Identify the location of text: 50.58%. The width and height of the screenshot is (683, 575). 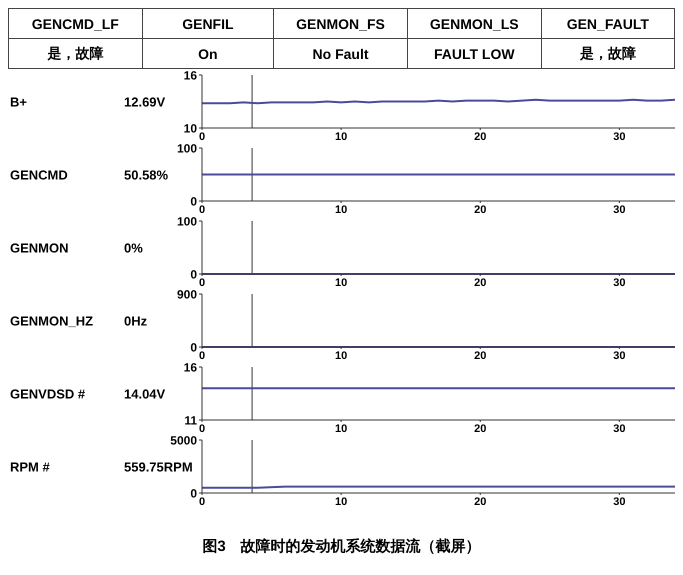
(146, 175).